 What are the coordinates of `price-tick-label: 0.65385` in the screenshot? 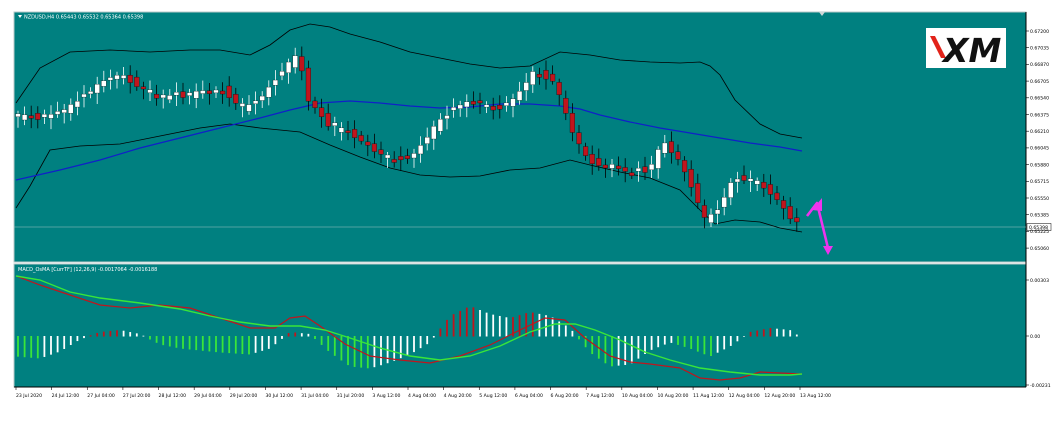 It's located at (1039, 216).